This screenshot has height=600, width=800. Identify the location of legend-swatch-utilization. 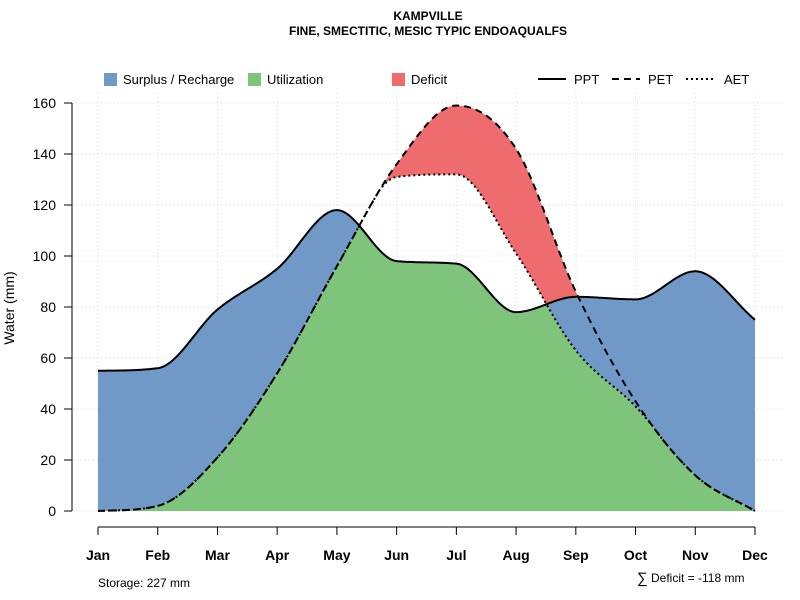
(254, 79).